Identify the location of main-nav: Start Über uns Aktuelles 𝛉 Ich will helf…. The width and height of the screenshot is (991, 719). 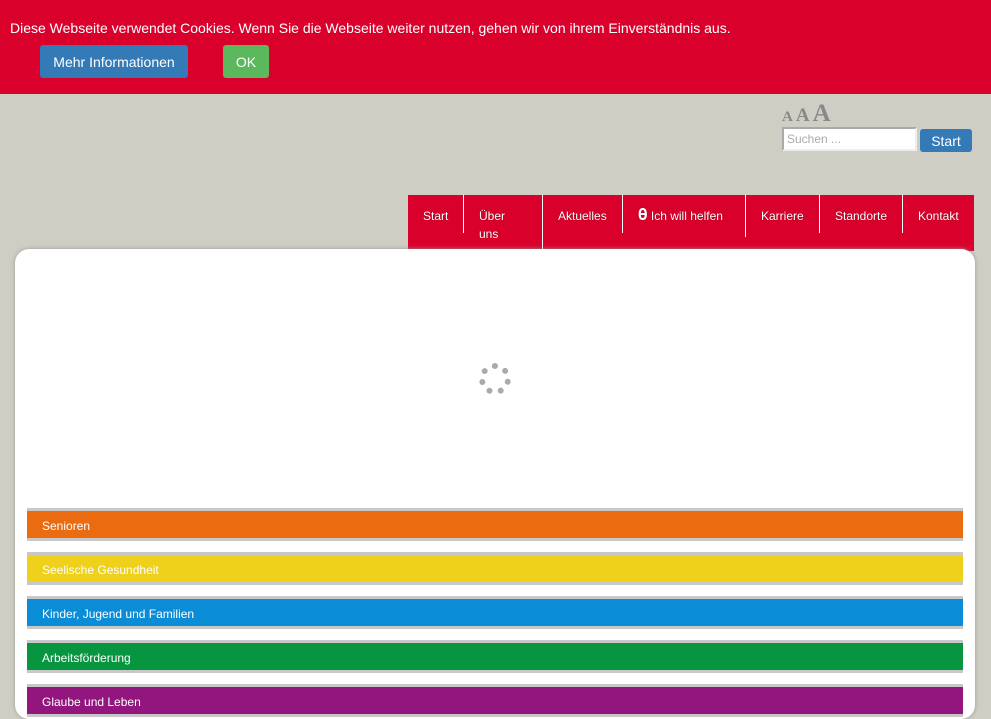
(691, 223).